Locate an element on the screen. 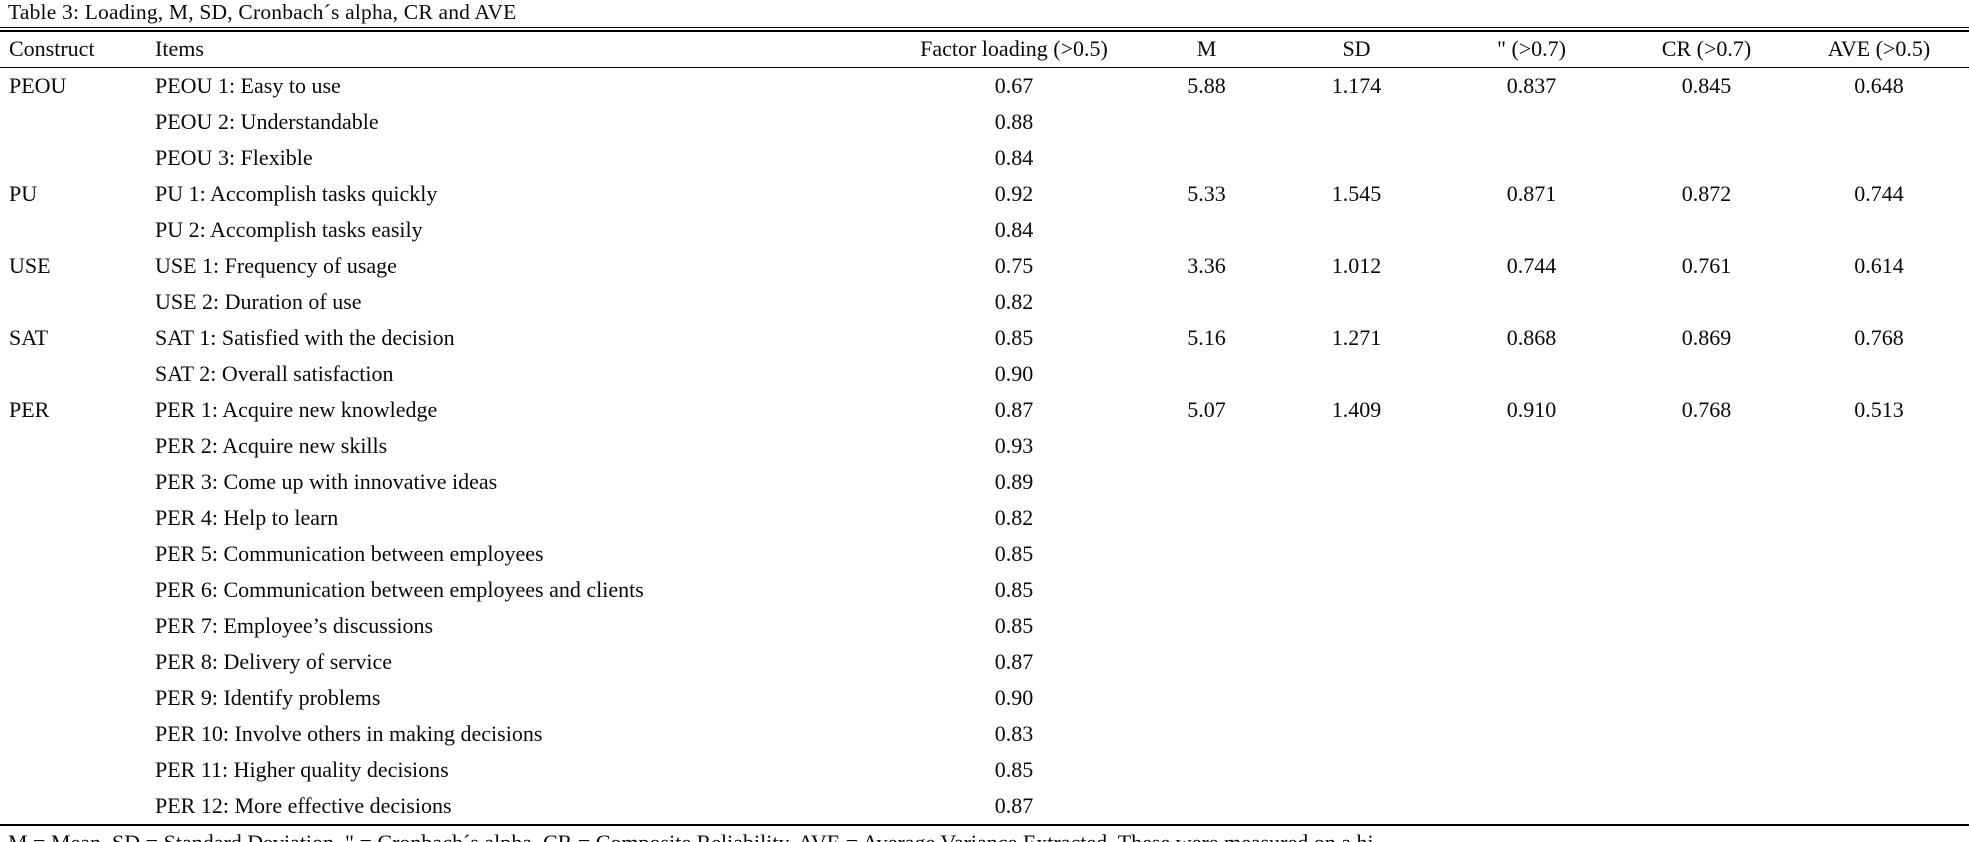 The width and height of the screenshot is (1969, 842). col-header-alpha: " (>0.7) is located at coordinates (1531, 49).